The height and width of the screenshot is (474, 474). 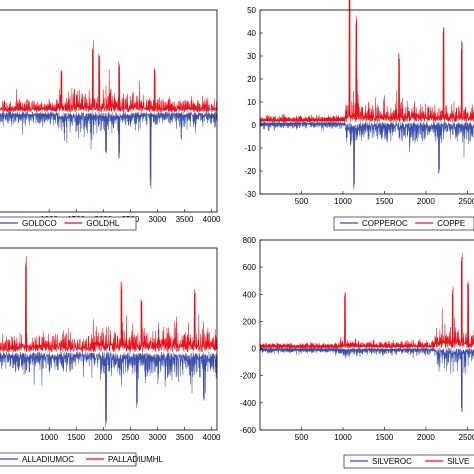 What do you see at coordinates (251, 33) in the screenshot?
I see `y-tick-label: 40` at bounding box center [251, 33].